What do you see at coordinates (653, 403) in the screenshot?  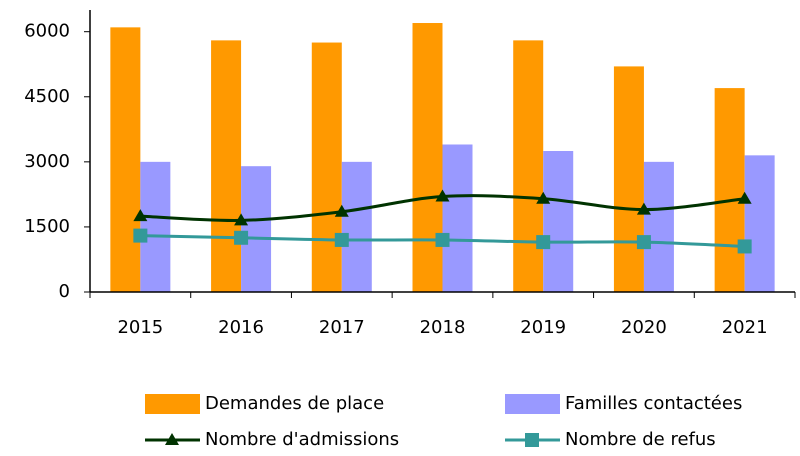 I see `legend-label: Familles contactées` at bounding box center [653, 403].